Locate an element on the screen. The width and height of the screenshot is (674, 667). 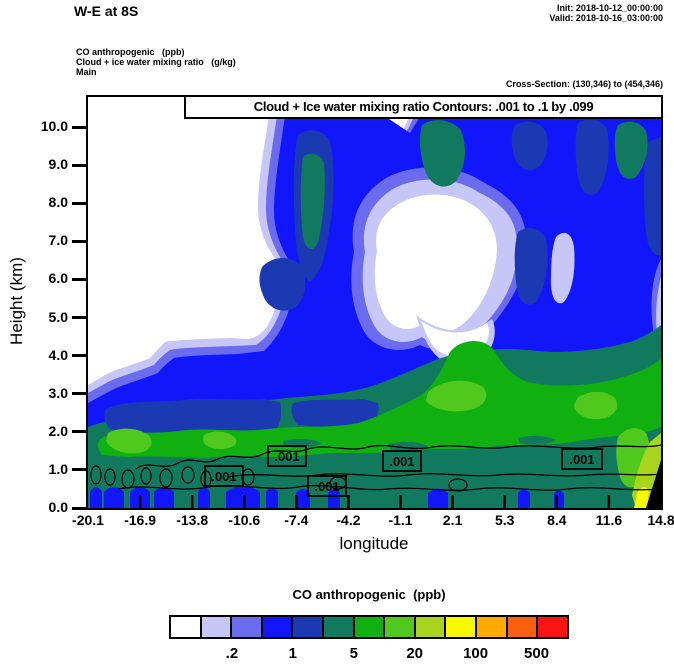
x-tick-label: -16.9 is located at coordinates (140, 520).